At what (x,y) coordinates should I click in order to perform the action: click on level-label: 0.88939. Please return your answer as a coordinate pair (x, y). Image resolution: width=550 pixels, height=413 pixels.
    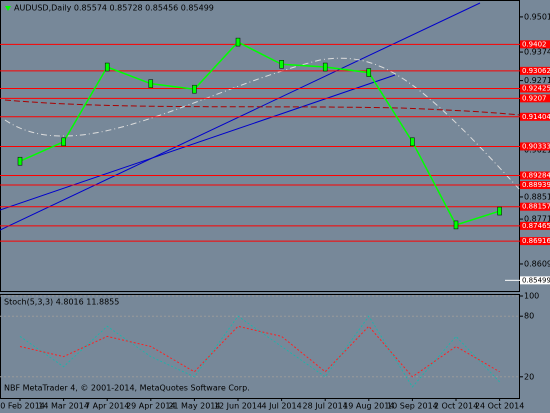
    Looking at the image, I should click on (536, 185).